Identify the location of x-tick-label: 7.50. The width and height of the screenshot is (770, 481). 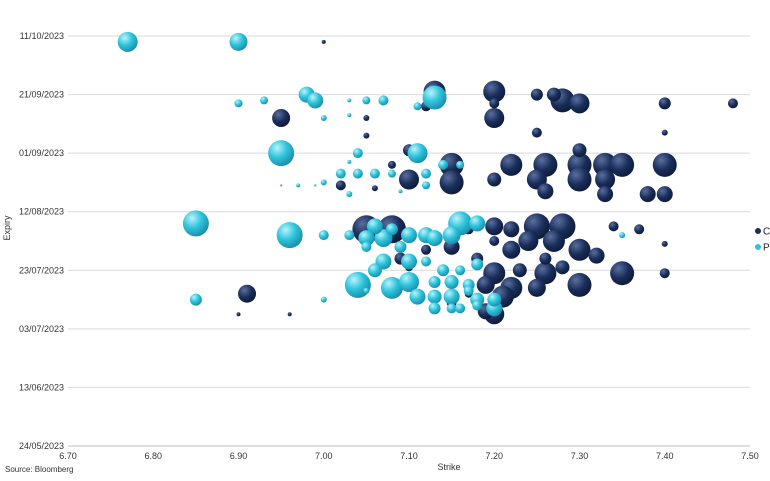
(750, 456).